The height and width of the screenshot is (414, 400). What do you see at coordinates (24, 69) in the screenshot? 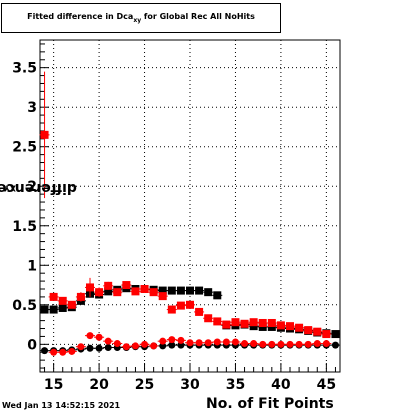
I see `y-tick-label: 3.5` at bounding box center [24, 69].